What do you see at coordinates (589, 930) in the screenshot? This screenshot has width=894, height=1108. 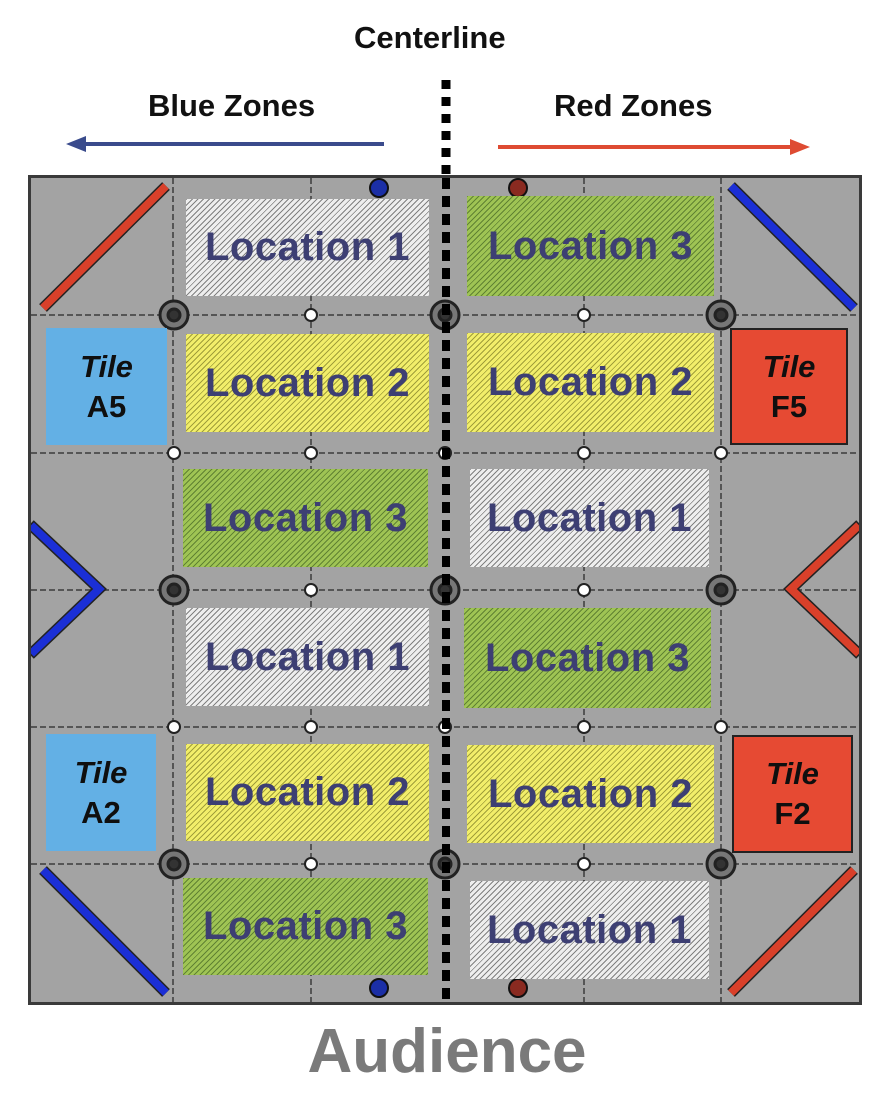 I see `location-right-6: Location 1` at bounding box center [589, 930].